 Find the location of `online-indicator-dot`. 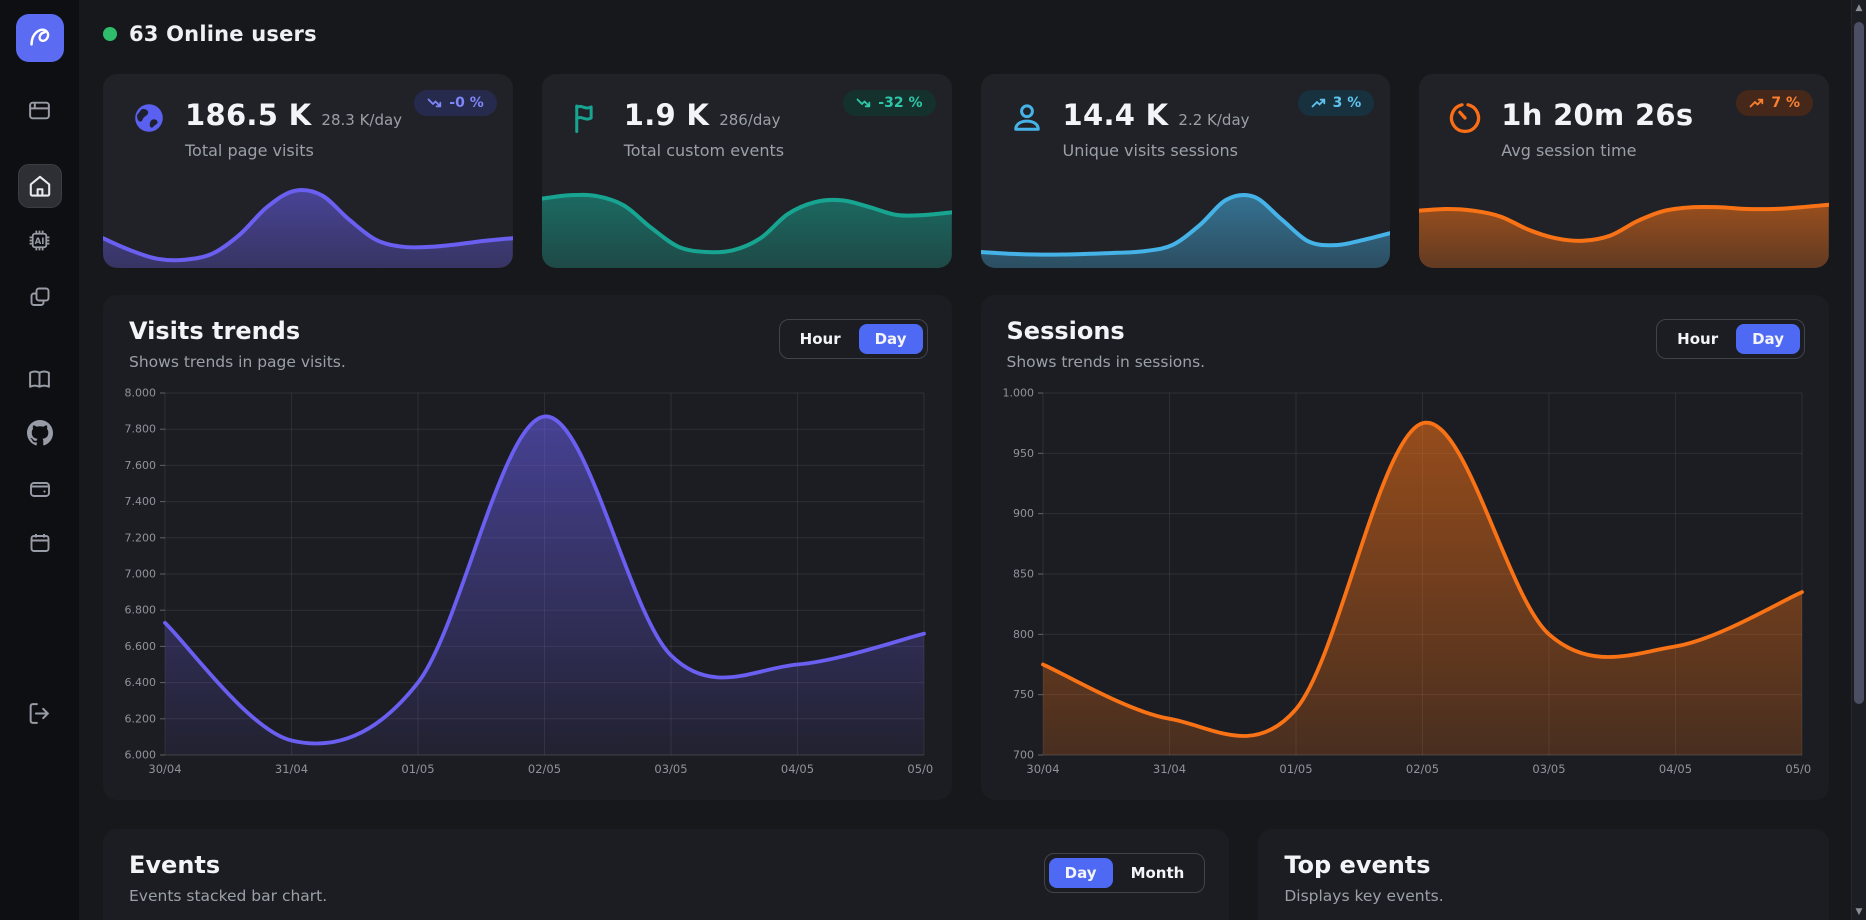

online-indicator-dot is located at coordinates (110, 34).